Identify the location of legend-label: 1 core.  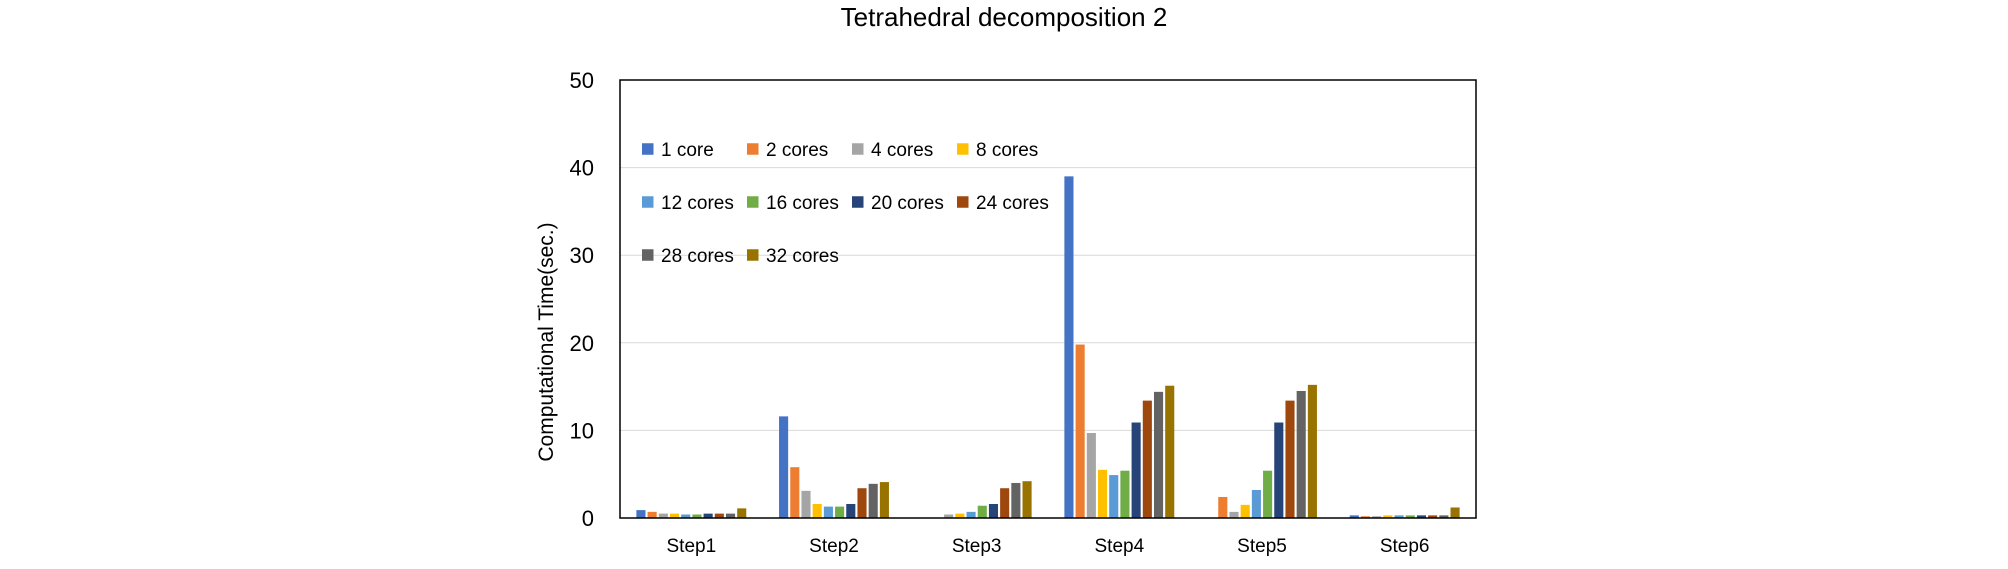
(687, 150).